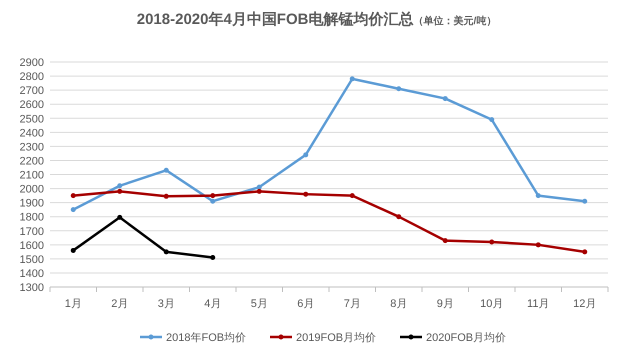 Image resolution: width=633 pixels, height=355 pixels. I want to click on x-tick-label: 4月, so click(213, 304).